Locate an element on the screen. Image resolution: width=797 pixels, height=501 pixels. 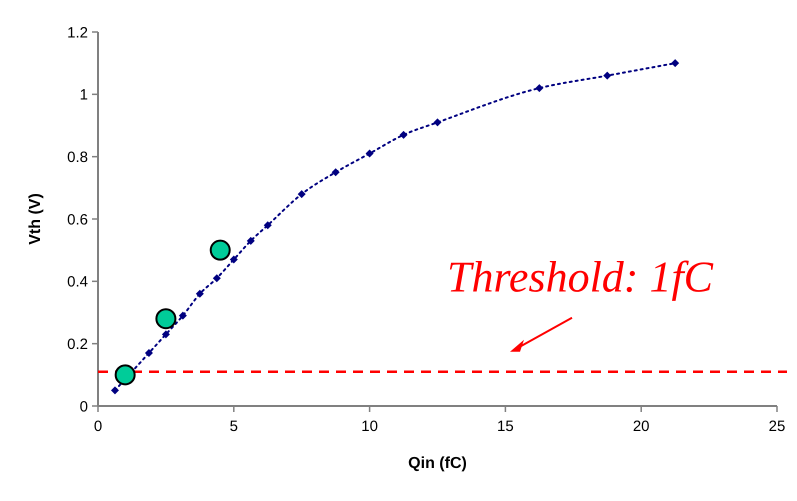
x-tick-label: 25 is located at coordinates (777, 426).